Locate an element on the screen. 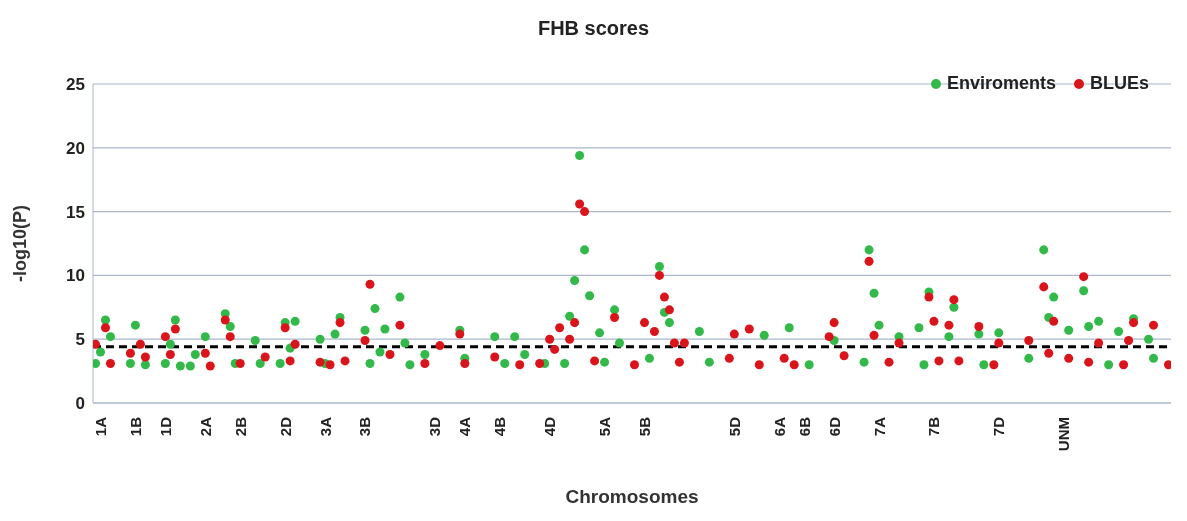 This screenshot has height=521, width=1187. y-tick-label: 15 is located at coordinates (75, 212).